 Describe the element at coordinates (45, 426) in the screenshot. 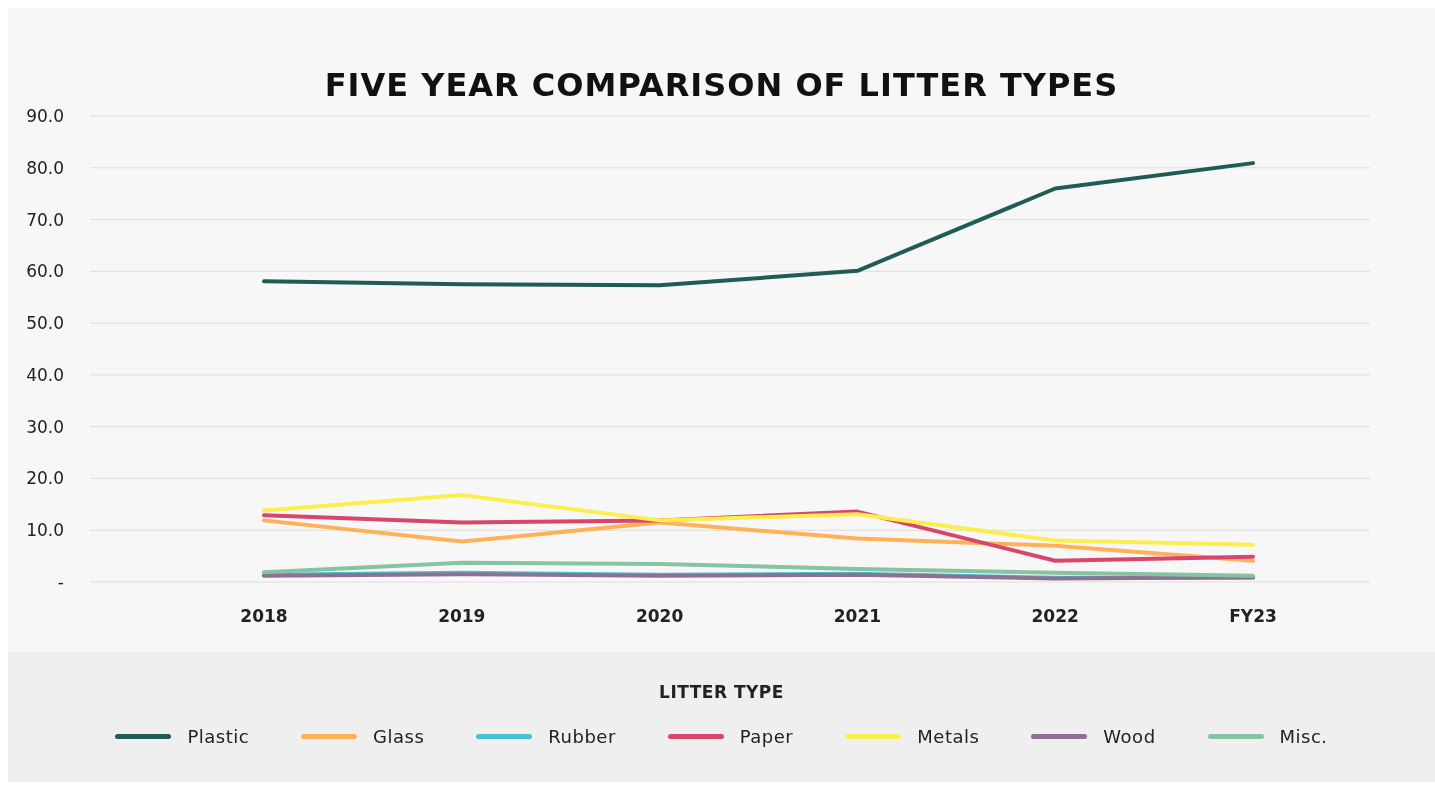

I see `y-tick-label: 30.0` at that location.